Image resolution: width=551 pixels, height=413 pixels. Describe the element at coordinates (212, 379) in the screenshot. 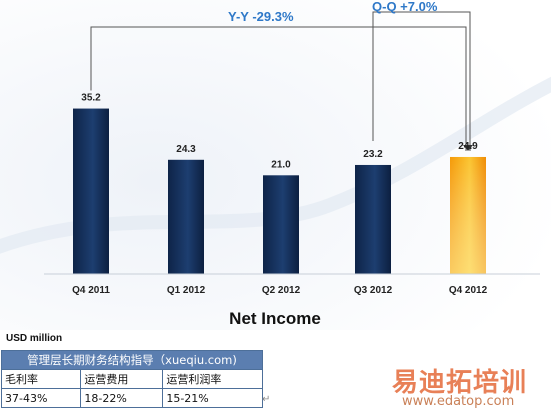

I see `header-operating-margin: 运营利润率` at that location.